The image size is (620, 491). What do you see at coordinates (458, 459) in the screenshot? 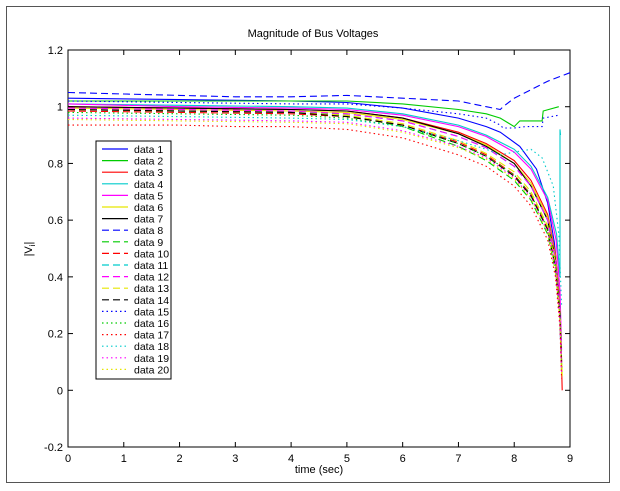
I see `x-tick-label: 7` at bounding box center [458, 459].